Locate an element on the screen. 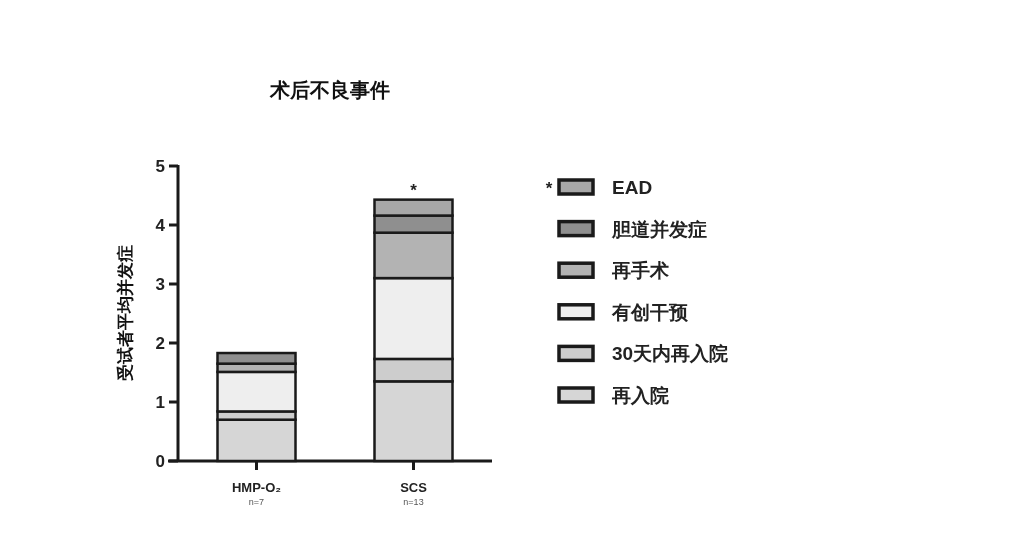 Image resolution: width=1009 pixels, height=546 pixels. x-tick-label: n=13 is located at coordinates (413, 502).